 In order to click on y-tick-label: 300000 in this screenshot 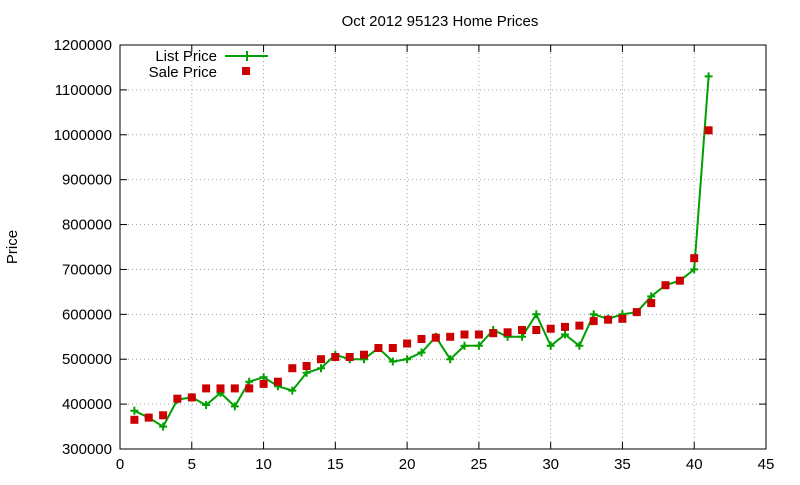, I will do `click(87, 449)`.